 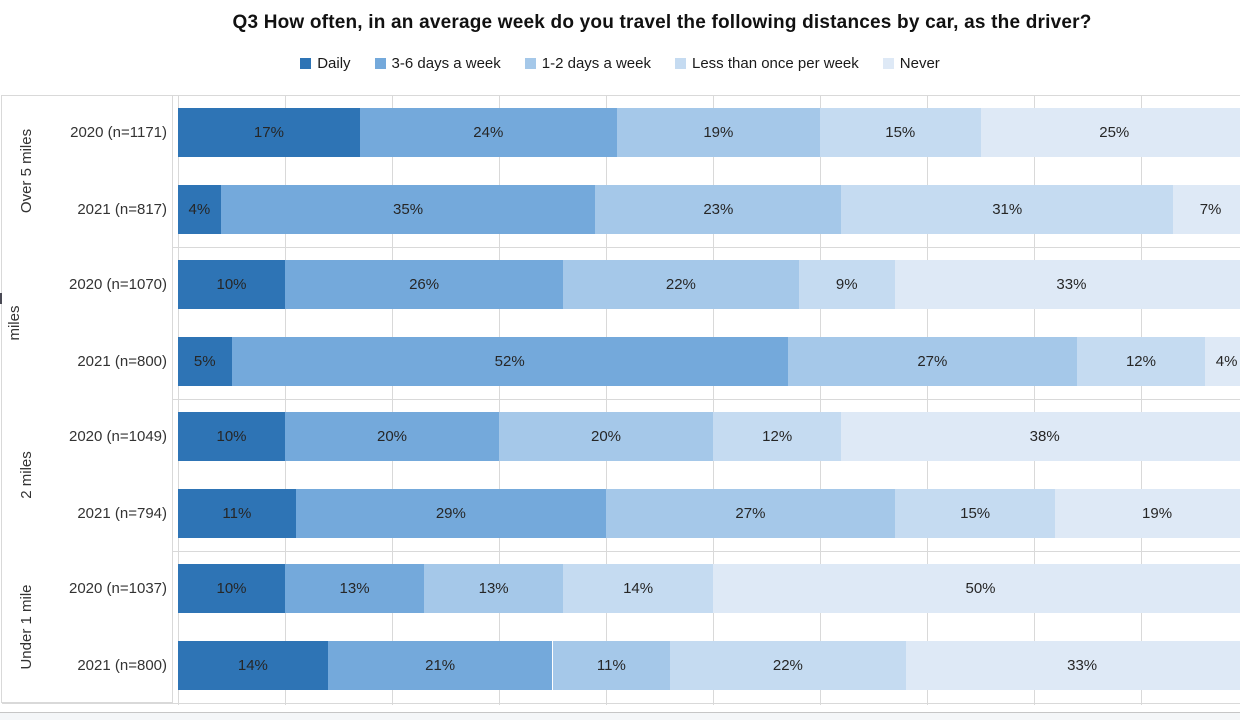 I want to click on bar-segment-label: 13%, so click(x=354, y=588).